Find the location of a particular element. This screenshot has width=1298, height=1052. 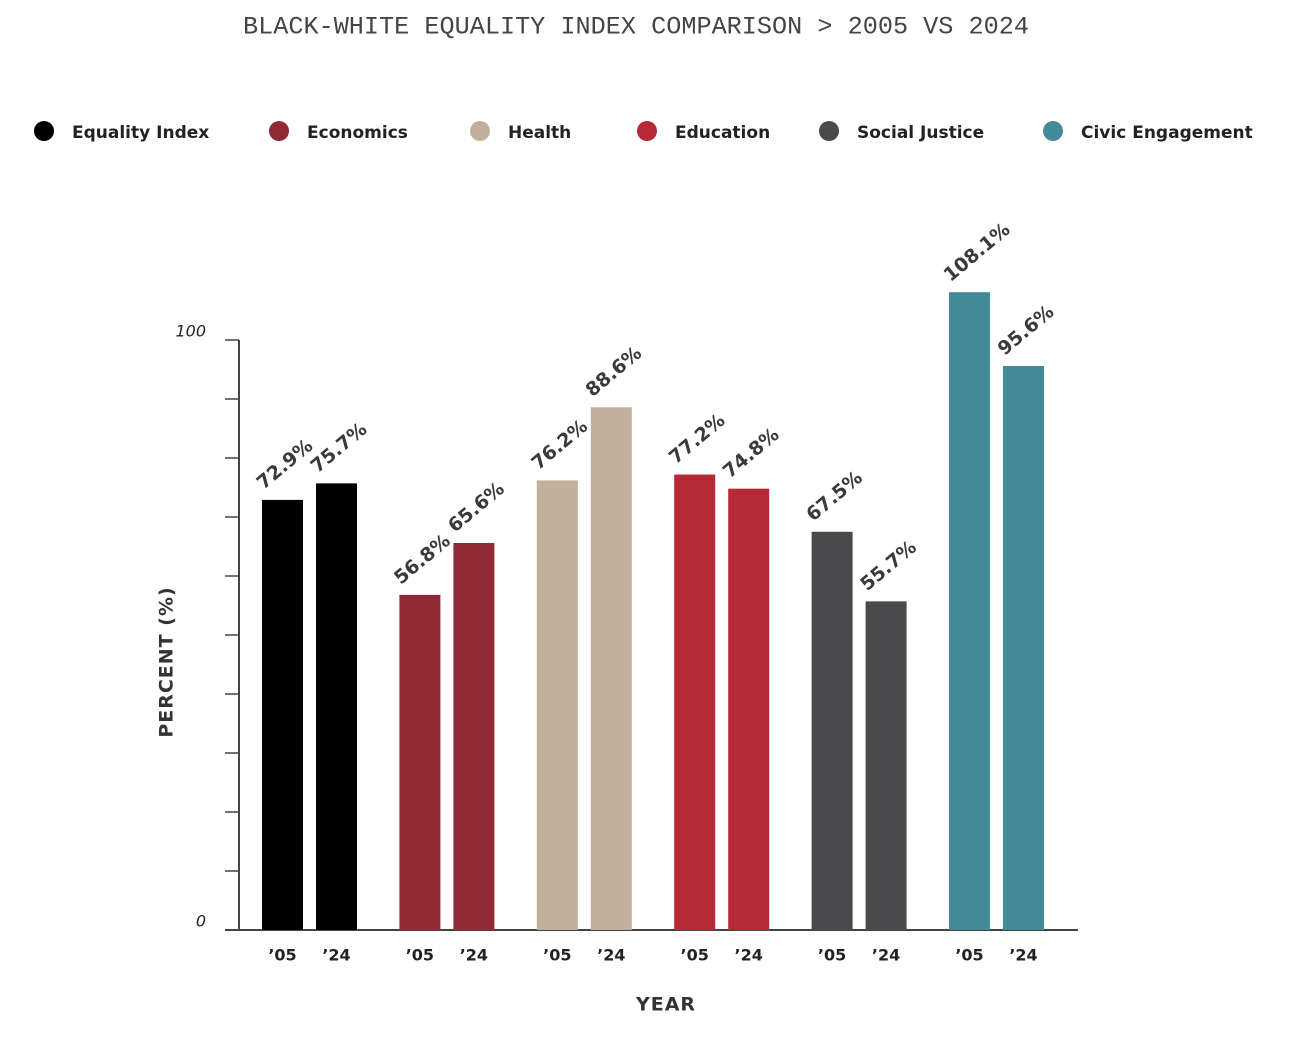

legend-label: Education is located at coordinates (722, 133).